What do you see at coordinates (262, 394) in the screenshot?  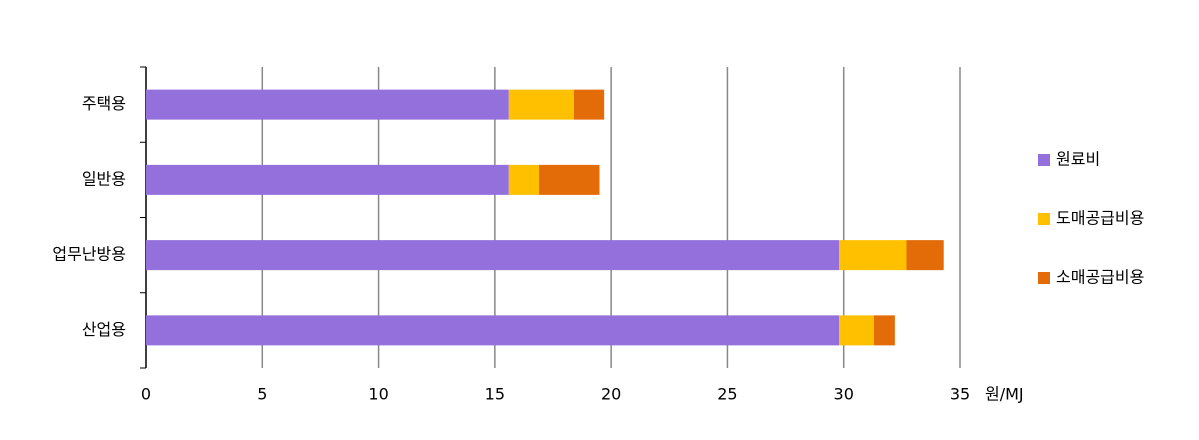 I see `x-tick-label: 5` at bounding box center [262, 394].